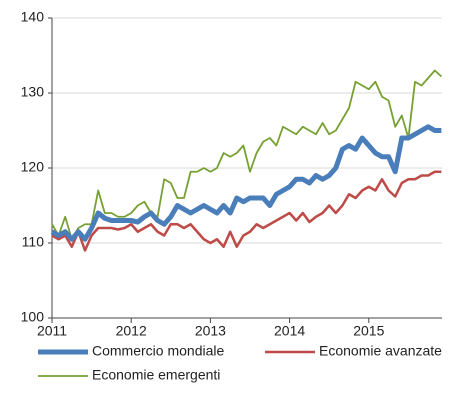 This screenshot has height=413, width=456. What do you see at coordinates (289, 331) in the screenshot?
I see `x-tick-label: 2014` at bounding box center [289, 331].